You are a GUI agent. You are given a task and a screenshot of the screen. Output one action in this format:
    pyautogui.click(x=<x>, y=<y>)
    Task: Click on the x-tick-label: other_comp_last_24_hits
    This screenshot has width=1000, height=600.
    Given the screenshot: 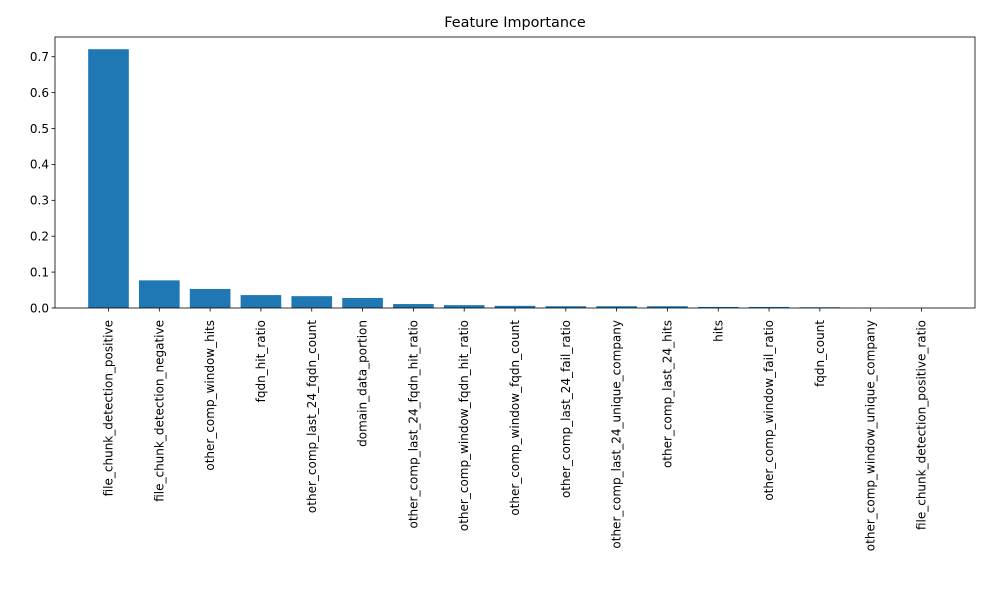 What is the action you would take?
    pyautogui.click(x=667, y=394)
    